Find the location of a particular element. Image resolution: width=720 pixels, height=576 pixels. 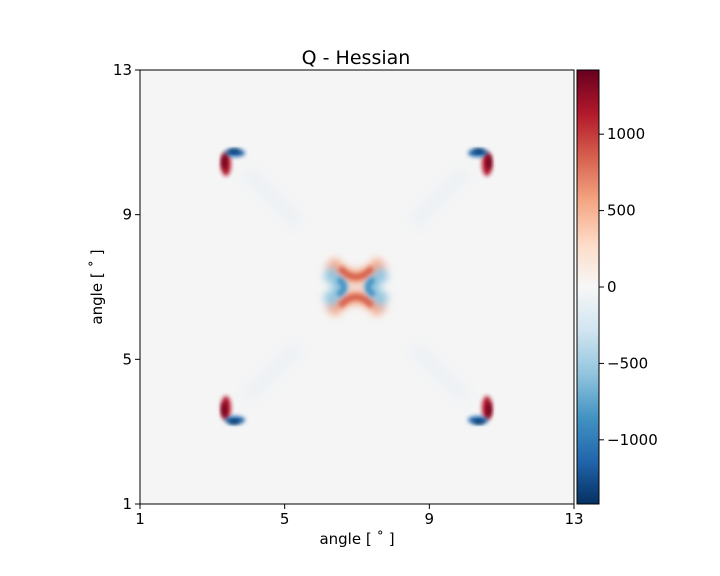

x-axis-label: angle [ ˚ ] is located at coordinates (356, 539).